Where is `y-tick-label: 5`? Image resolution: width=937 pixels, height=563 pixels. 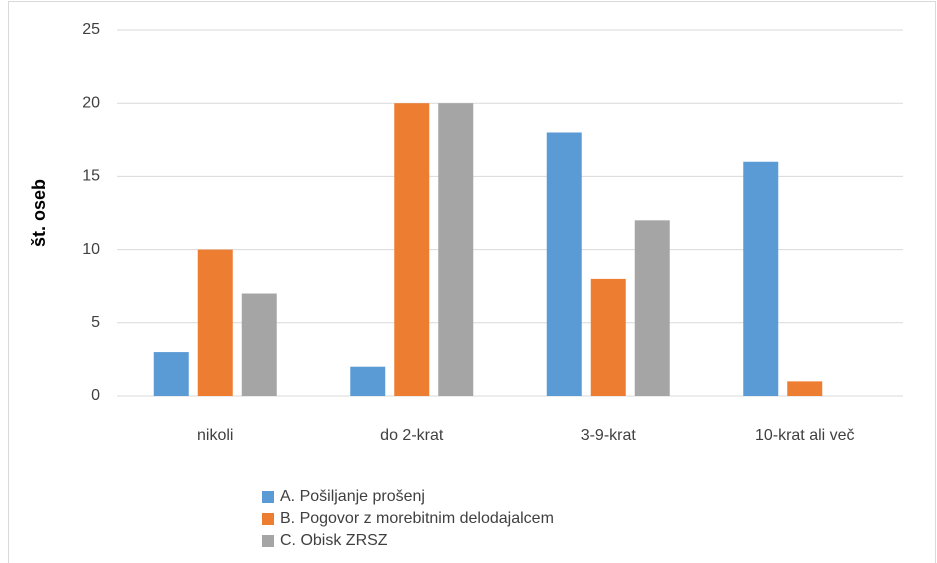
y-tick-label: 5 is located at coordinates (95, 322).